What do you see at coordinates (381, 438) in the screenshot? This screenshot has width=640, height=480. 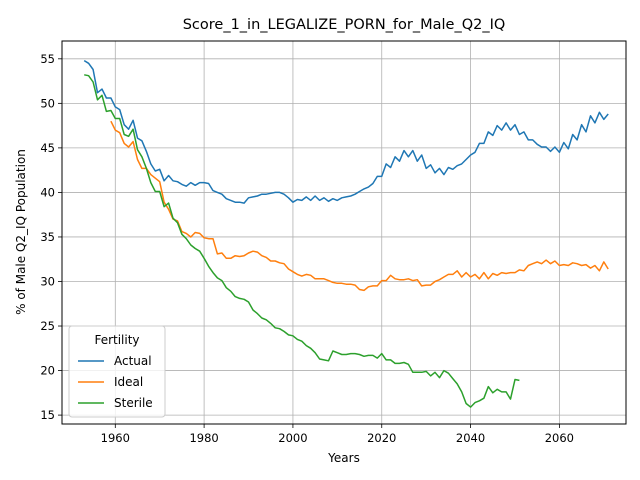 I see `x-tick-label: 2020` at bounding box center [381, 438].